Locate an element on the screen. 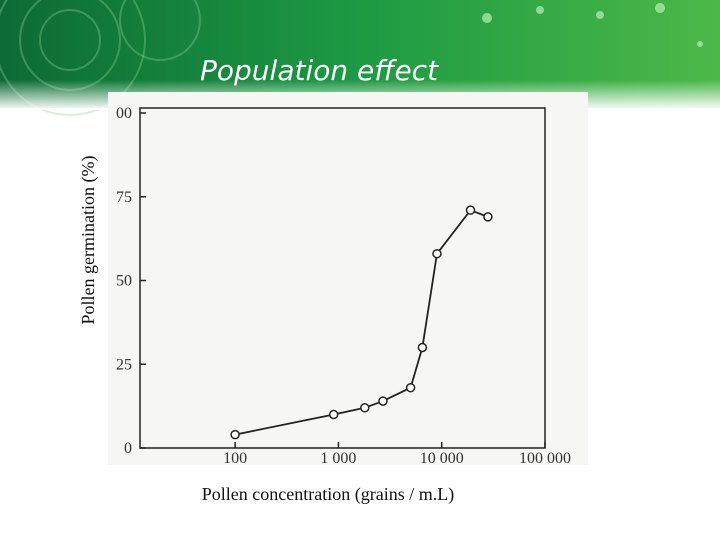 The image size is (720, 540). banner-dots is located at coordinates (592, 25).